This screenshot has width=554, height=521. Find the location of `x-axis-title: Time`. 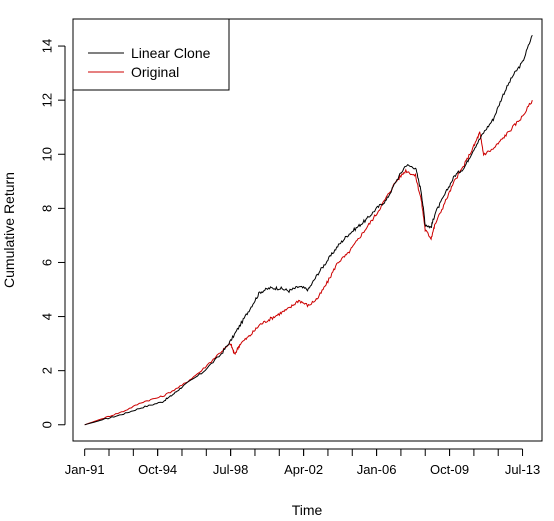

x-axis-title: Time is located at coordinates (307, 510).